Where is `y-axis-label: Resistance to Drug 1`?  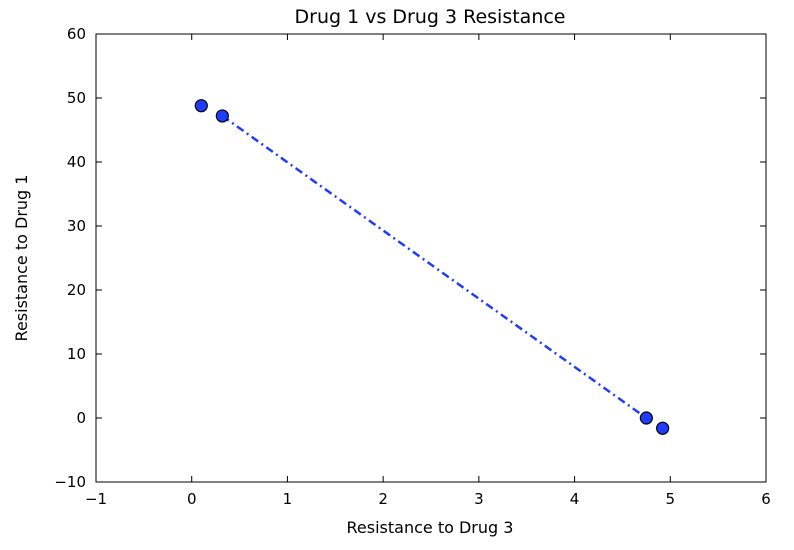
y-axis-label: Resistance to Drug 1 is located at coordinates (21, 258).